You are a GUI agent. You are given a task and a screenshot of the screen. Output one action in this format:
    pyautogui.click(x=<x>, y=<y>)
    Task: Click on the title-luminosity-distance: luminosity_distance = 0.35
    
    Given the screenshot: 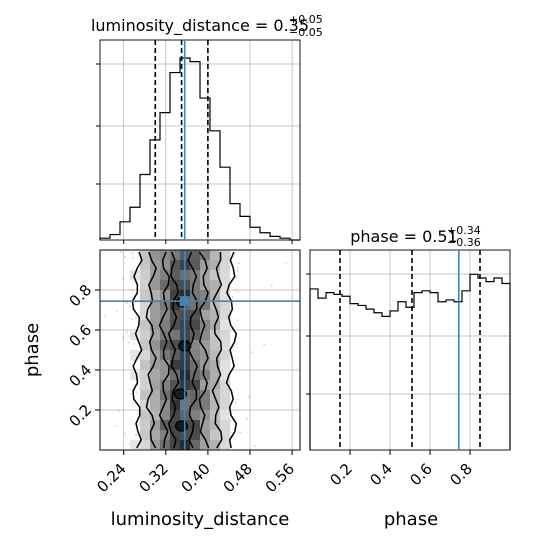 What is the action you would take?
    pyautogui.click(x=200, y=26)
    